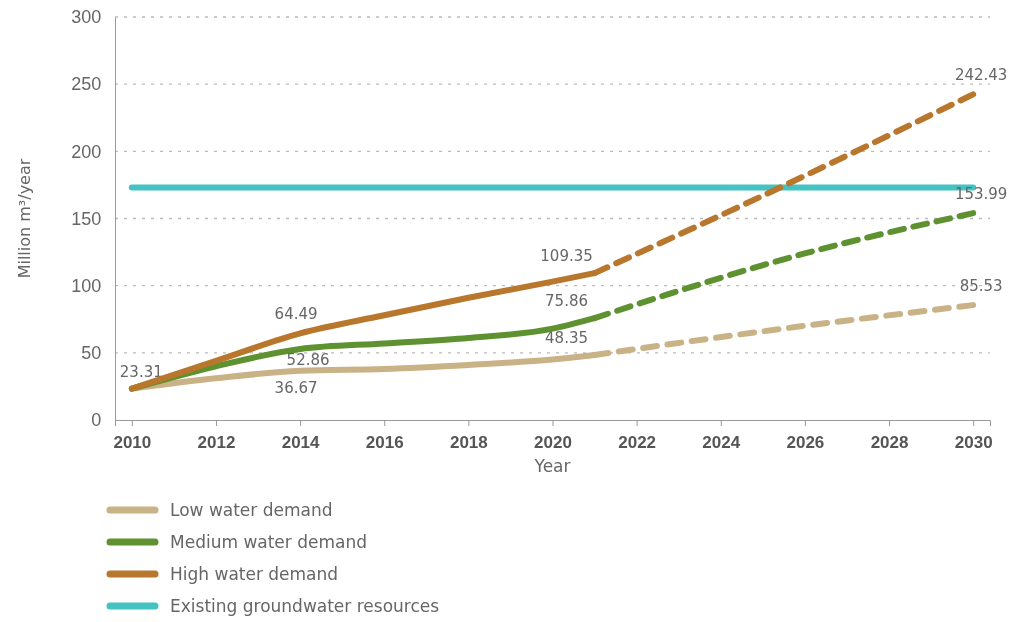 This screenshot has width=1010, height=622. What do you see at coordinates (86, 218) in the screenshot?
I see `y-tick-label: 150` at bounding box center [86, 218].